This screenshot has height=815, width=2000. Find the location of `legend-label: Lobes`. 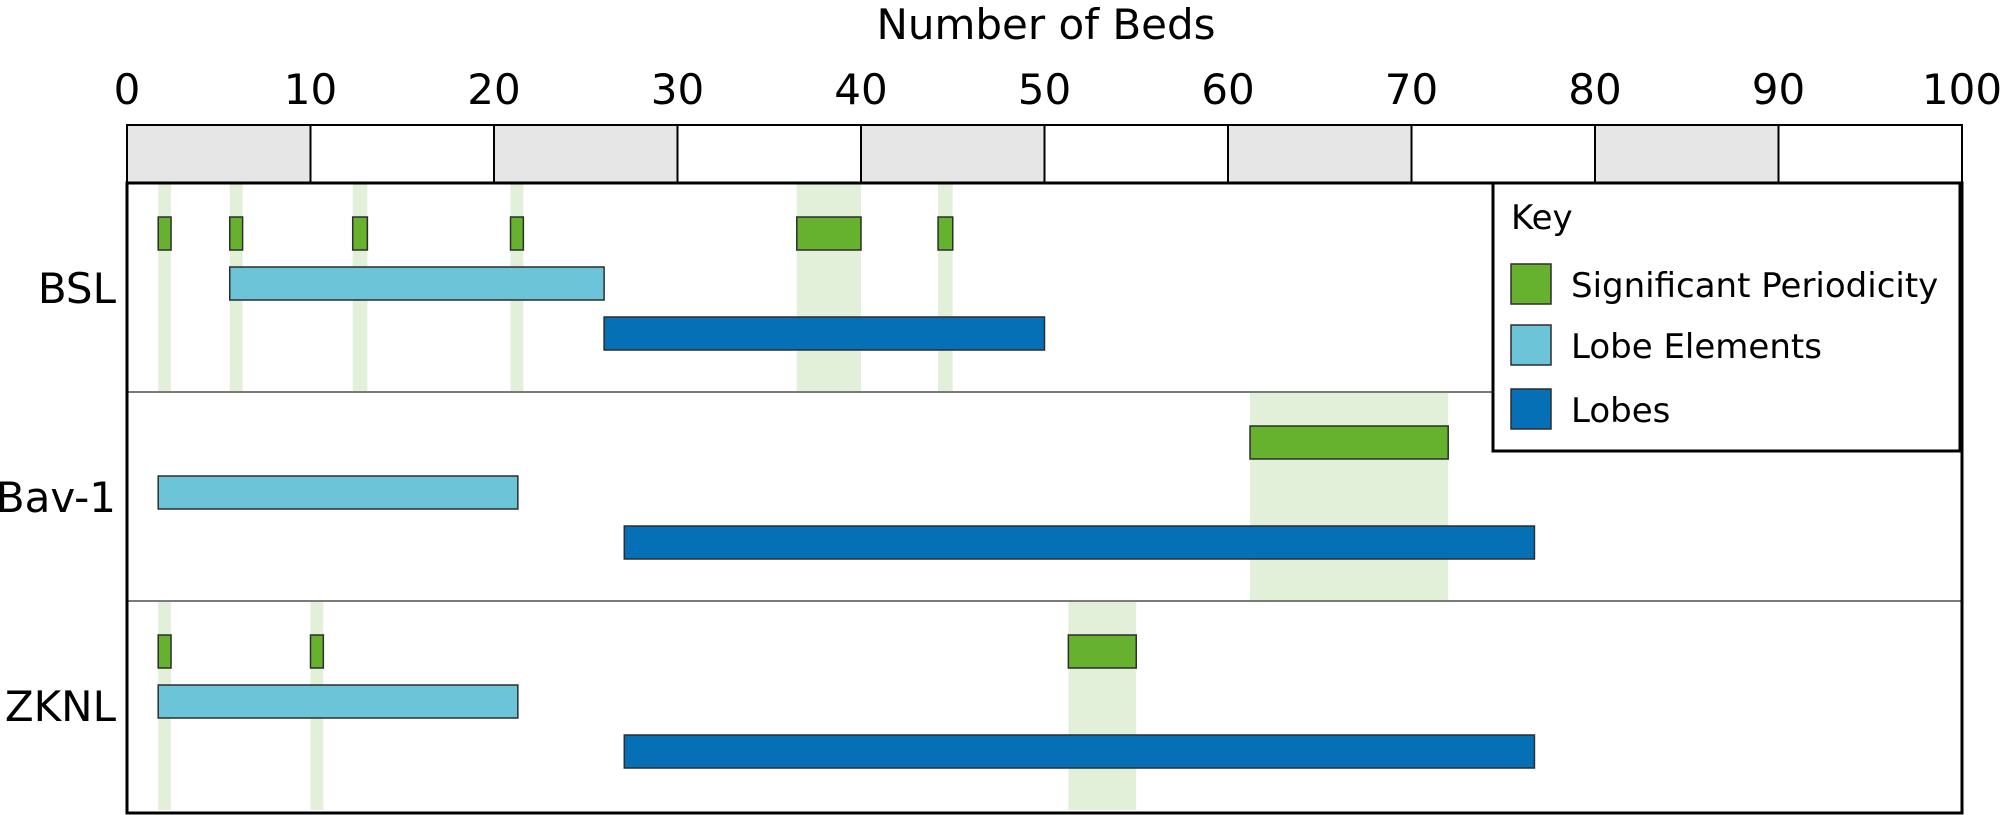

legend-label: Lobes is located at coordinates (1620, 411).